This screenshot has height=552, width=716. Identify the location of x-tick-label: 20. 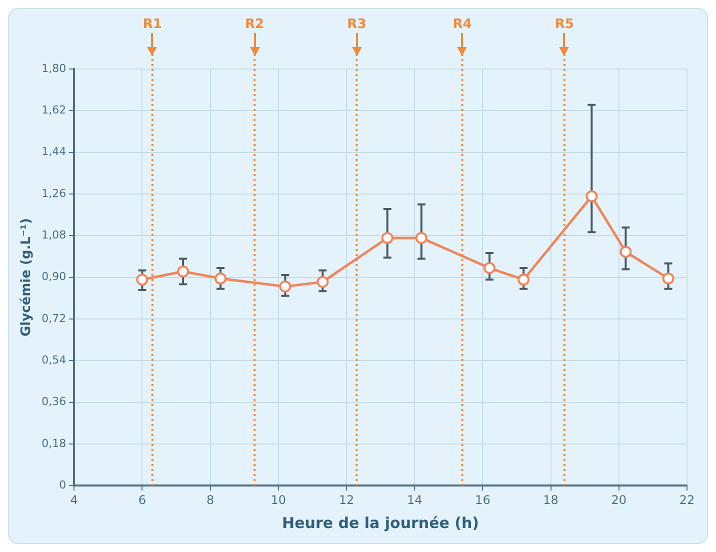
(619, 499).